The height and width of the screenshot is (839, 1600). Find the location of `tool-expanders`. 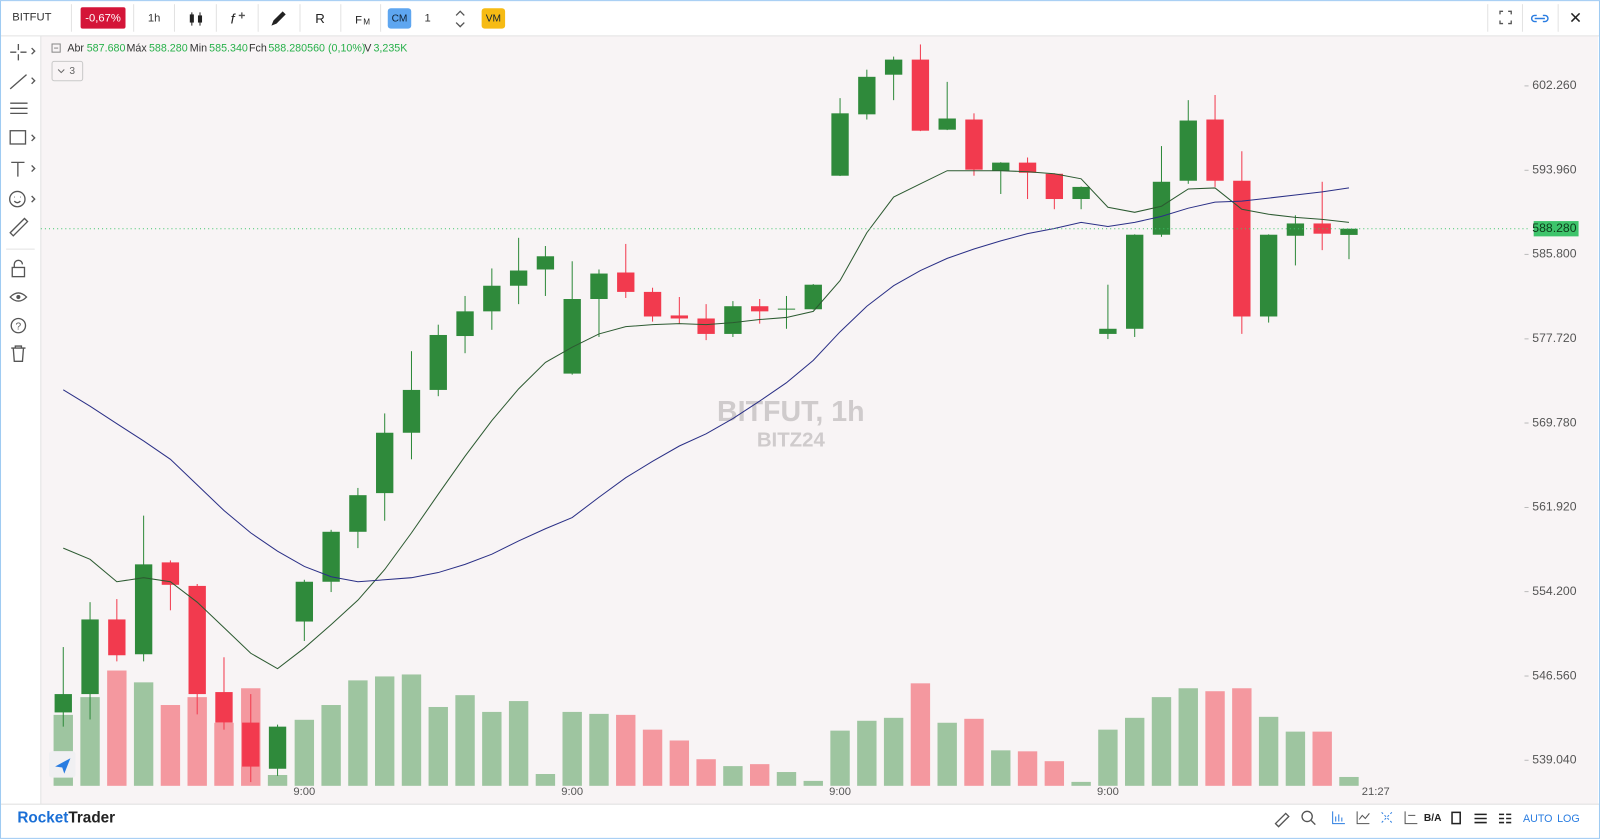

tool-expanders is located at coordinates (33, 125).